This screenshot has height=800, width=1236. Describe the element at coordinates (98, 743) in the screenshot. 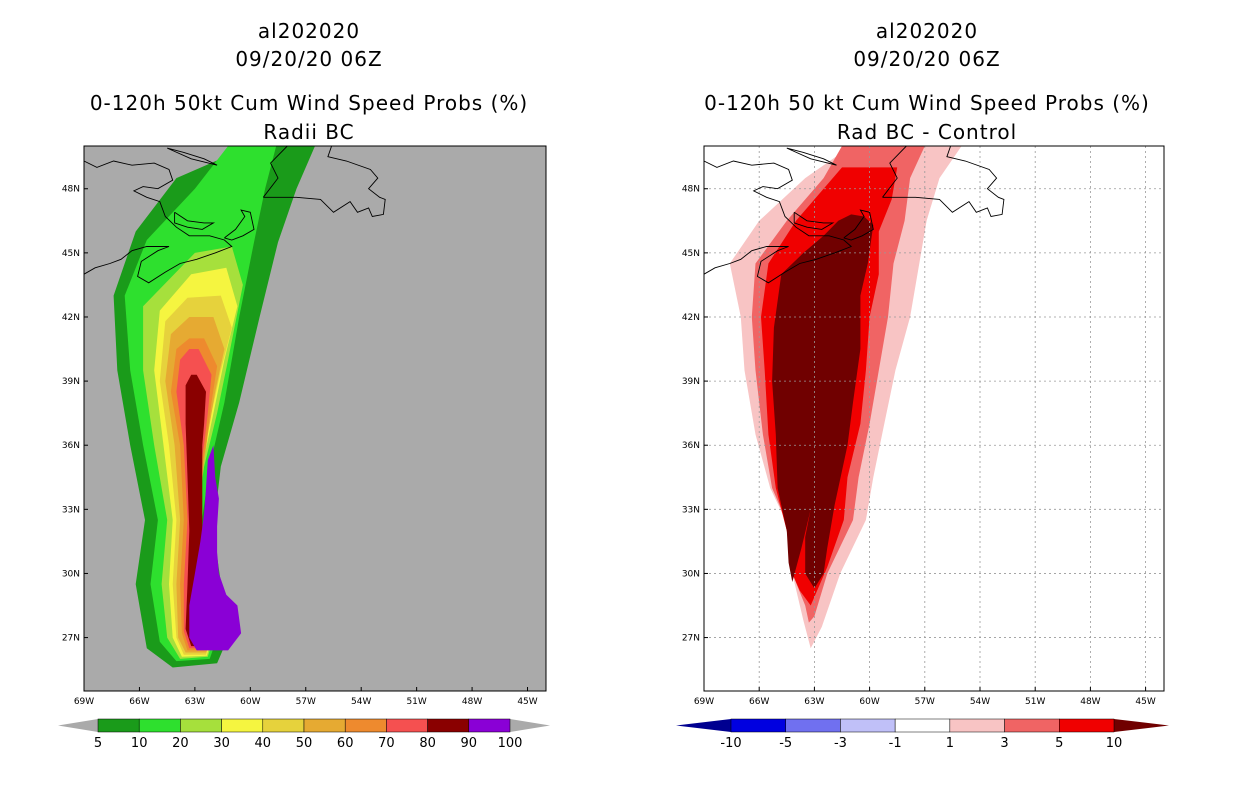

I see `colorbar-label-0: 5` at that location.